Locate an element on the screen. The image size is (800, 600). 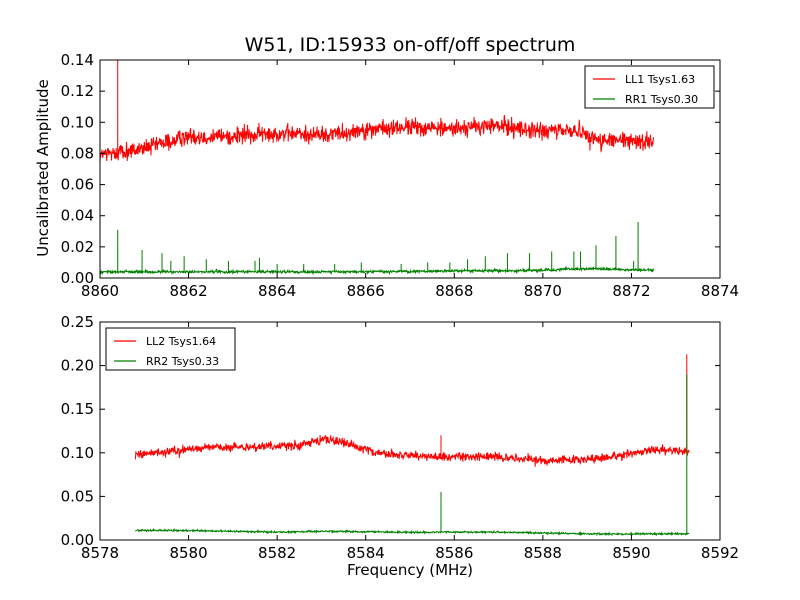
x-tick-label: 8592 is located at coordinates (720, 553).